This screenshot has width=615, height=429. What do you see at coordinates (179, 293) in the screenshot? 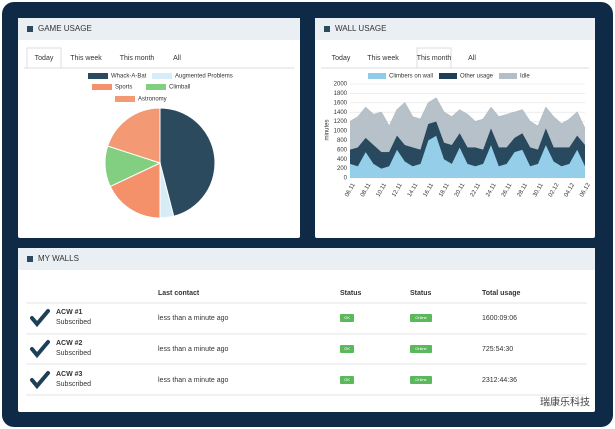
I see `column-header: Last contact` at bounding box center [179, 293].